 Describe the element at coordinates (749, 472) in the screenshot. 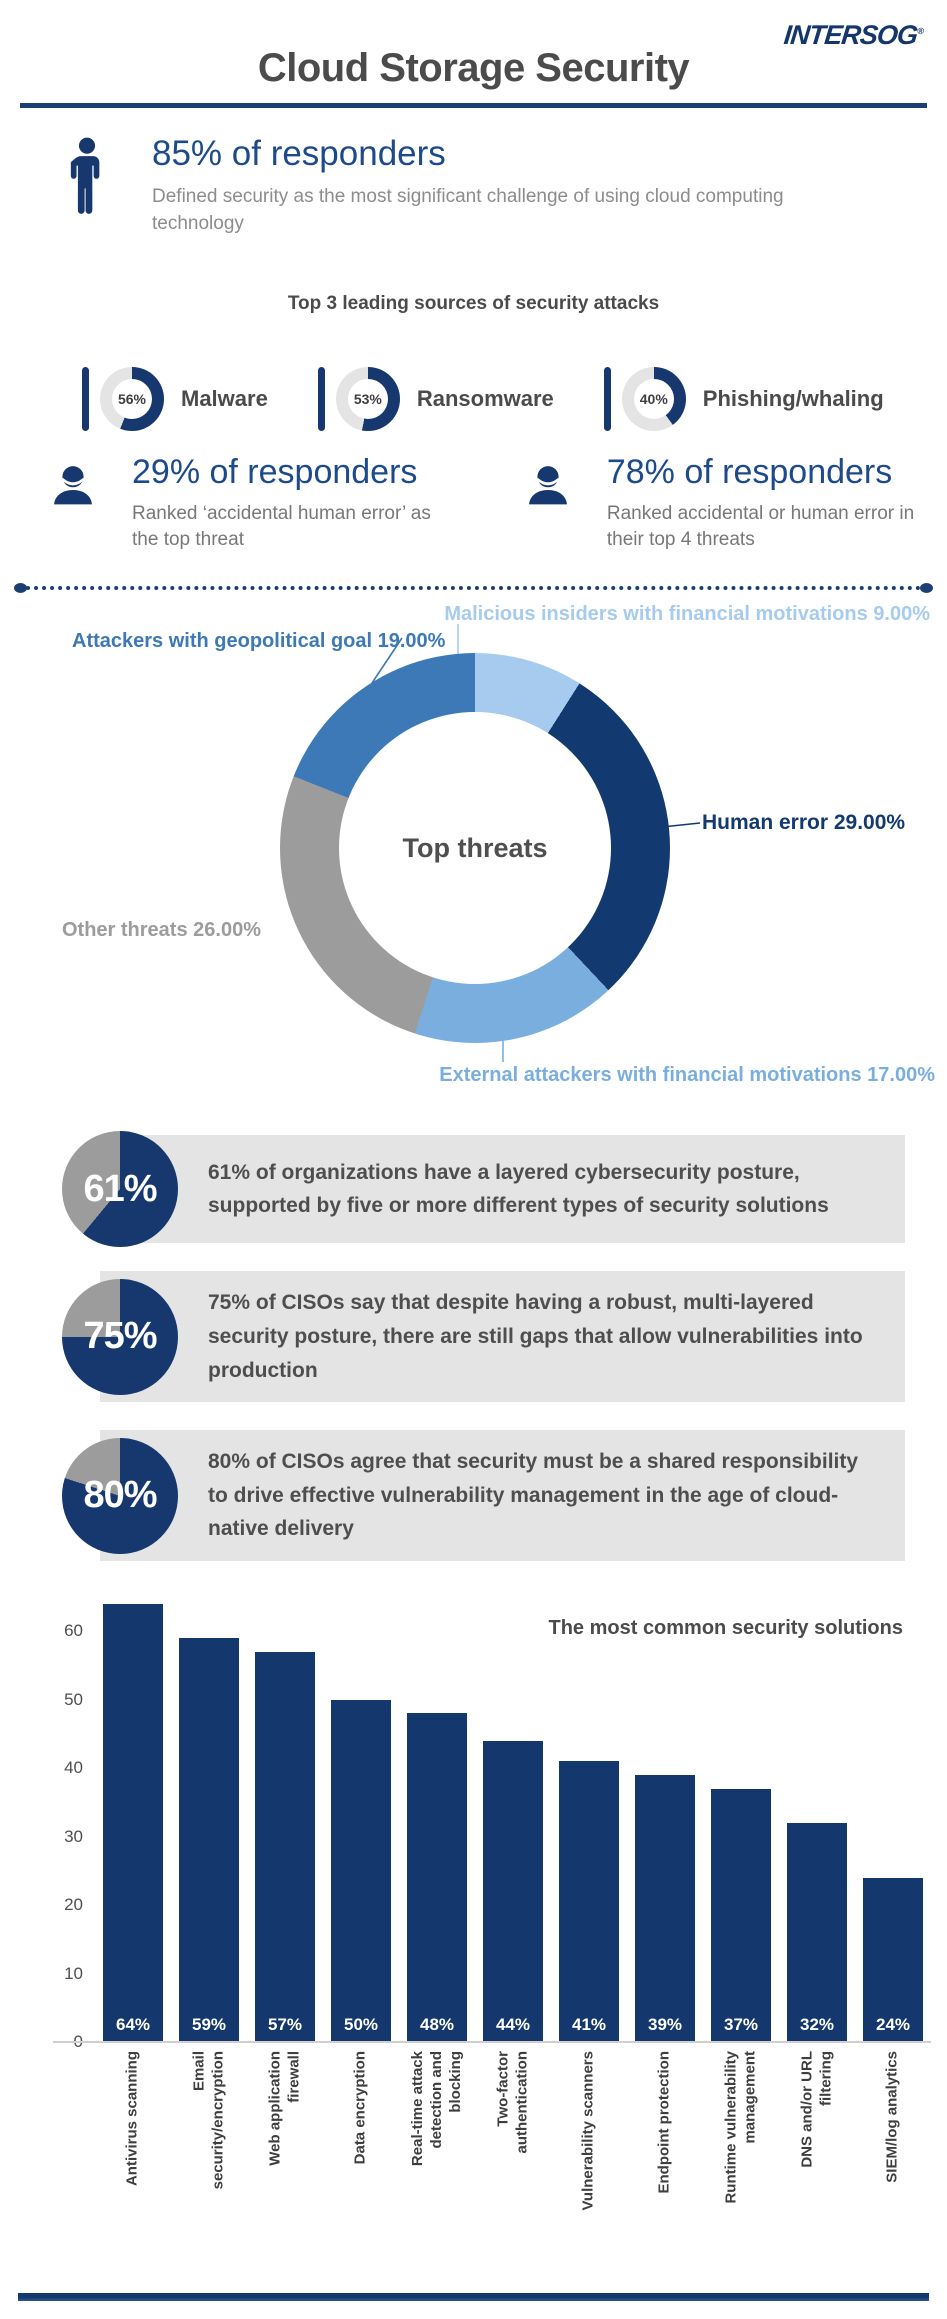

I see `responder-stat-headline: 78% of responders` at that location.